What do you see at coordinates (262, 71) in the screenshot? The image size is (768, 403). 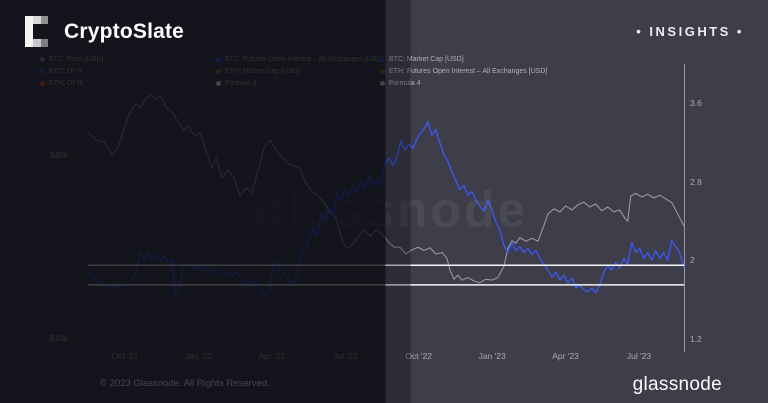 I see `legend-label: ETH: Market Cap [USD]` at bounding box center [262, 71].